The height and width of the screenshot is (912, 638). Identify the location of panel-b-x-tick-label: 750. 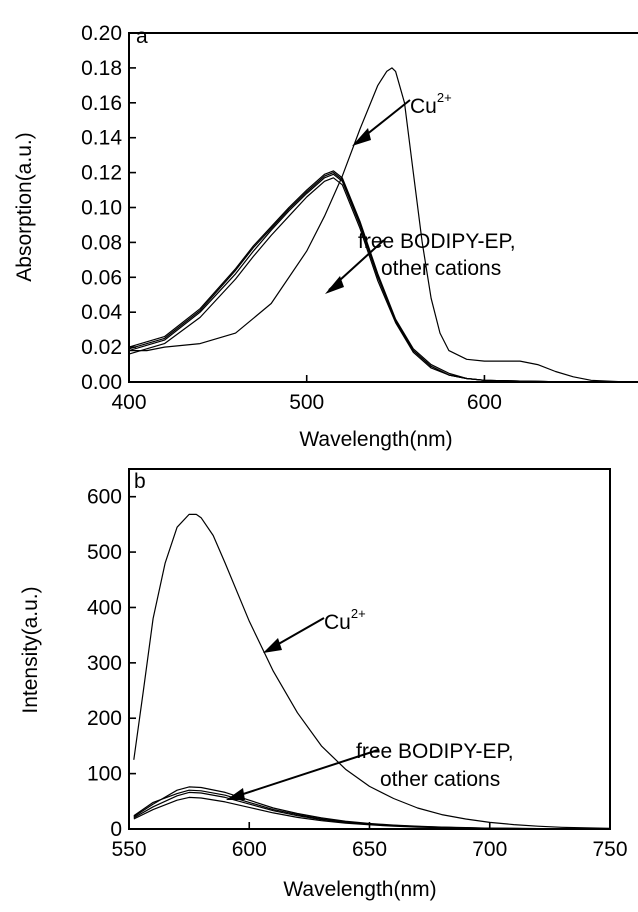
(609, 849).